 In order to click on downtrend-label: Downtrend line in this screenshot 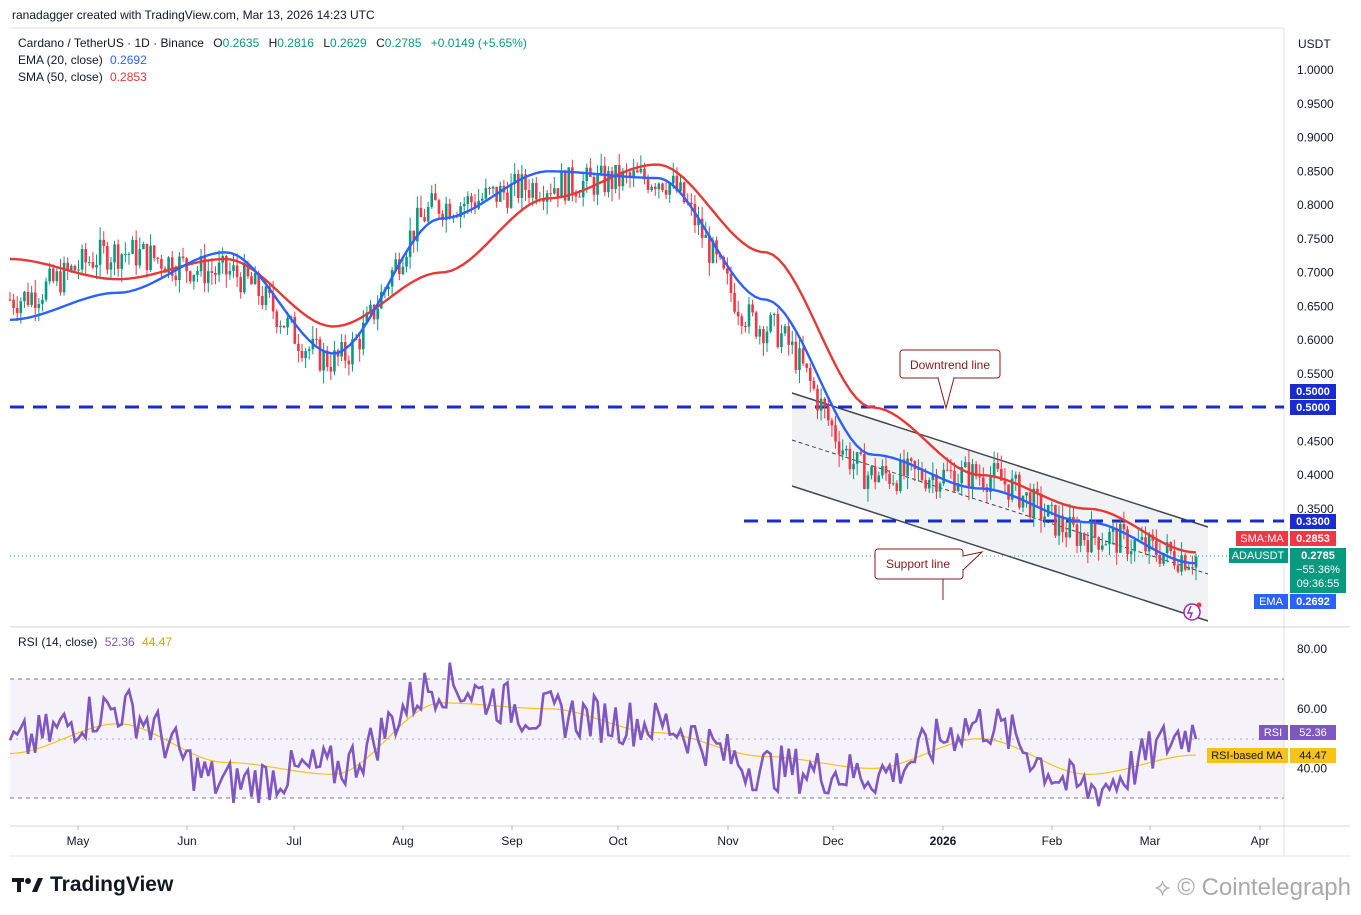, I will do `click(950, 365)`.